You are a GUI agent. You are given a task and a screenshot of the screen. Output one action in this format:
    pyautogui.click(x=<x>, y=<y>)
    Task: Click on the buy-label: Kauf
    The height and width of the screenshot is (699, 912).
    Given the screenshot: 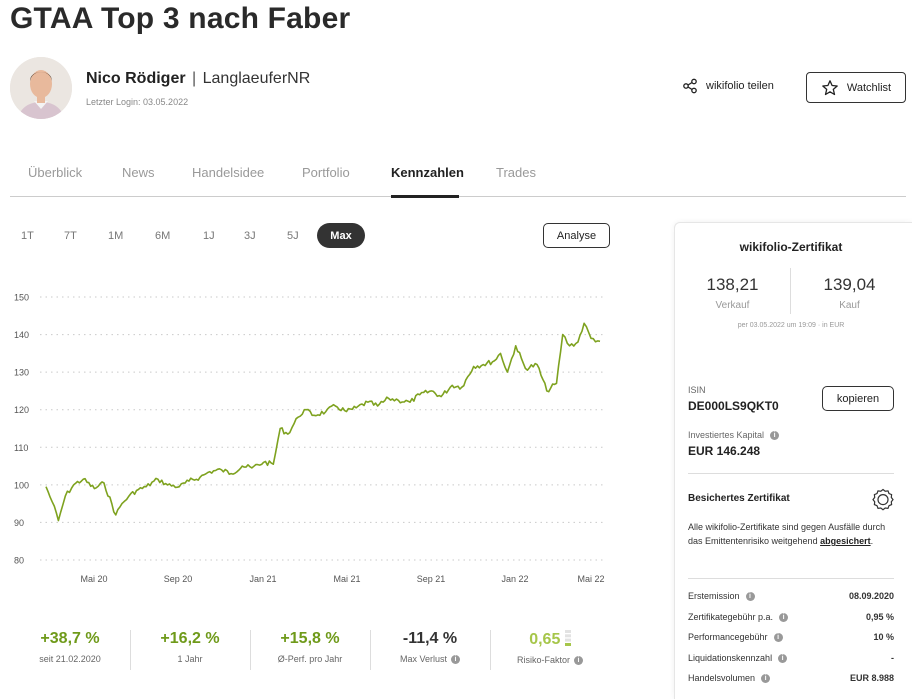 What is the action you would take?
    pyautogui.click(x=849, y=305)
    